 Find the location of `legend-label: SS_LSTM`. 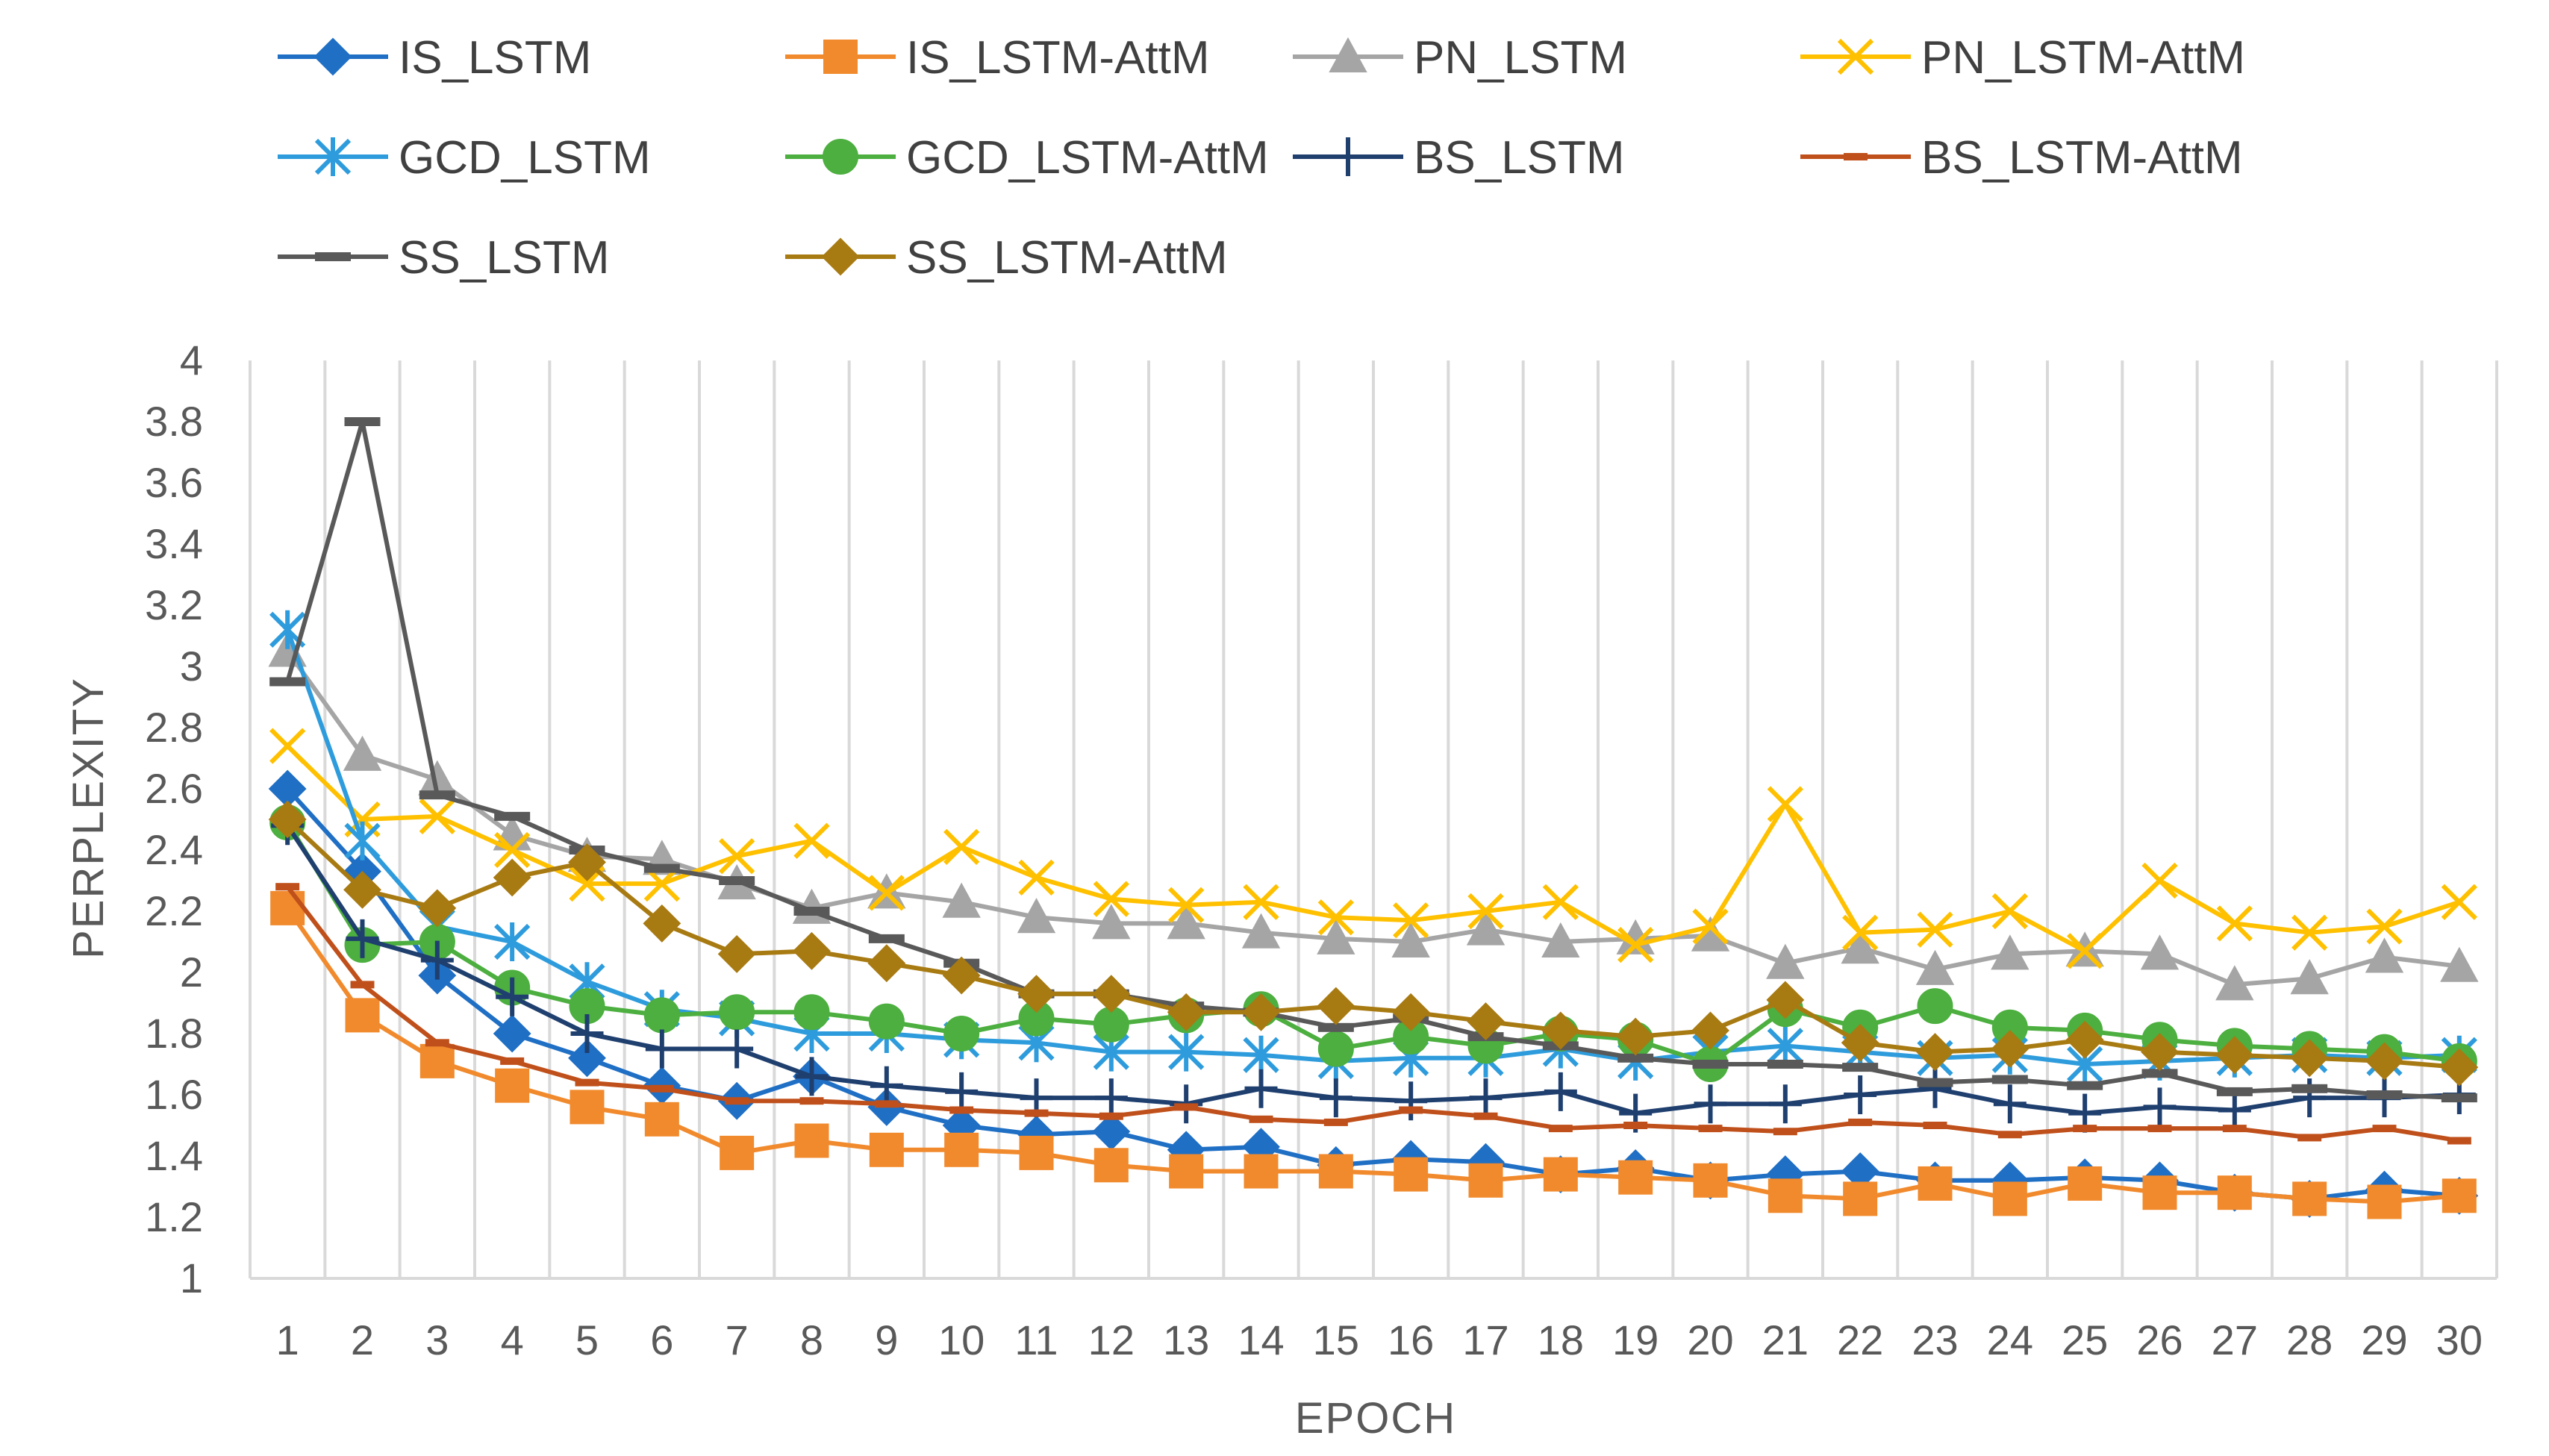

legend-label: SS_LSTM is located at coordinates (504, 258).